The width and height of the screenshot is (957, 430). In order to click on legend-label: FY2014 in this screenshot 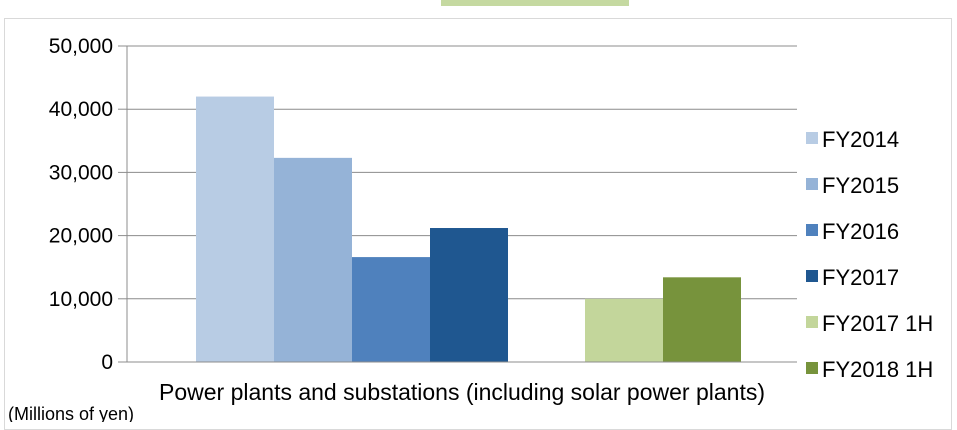, I will do `click(860, 139)`.